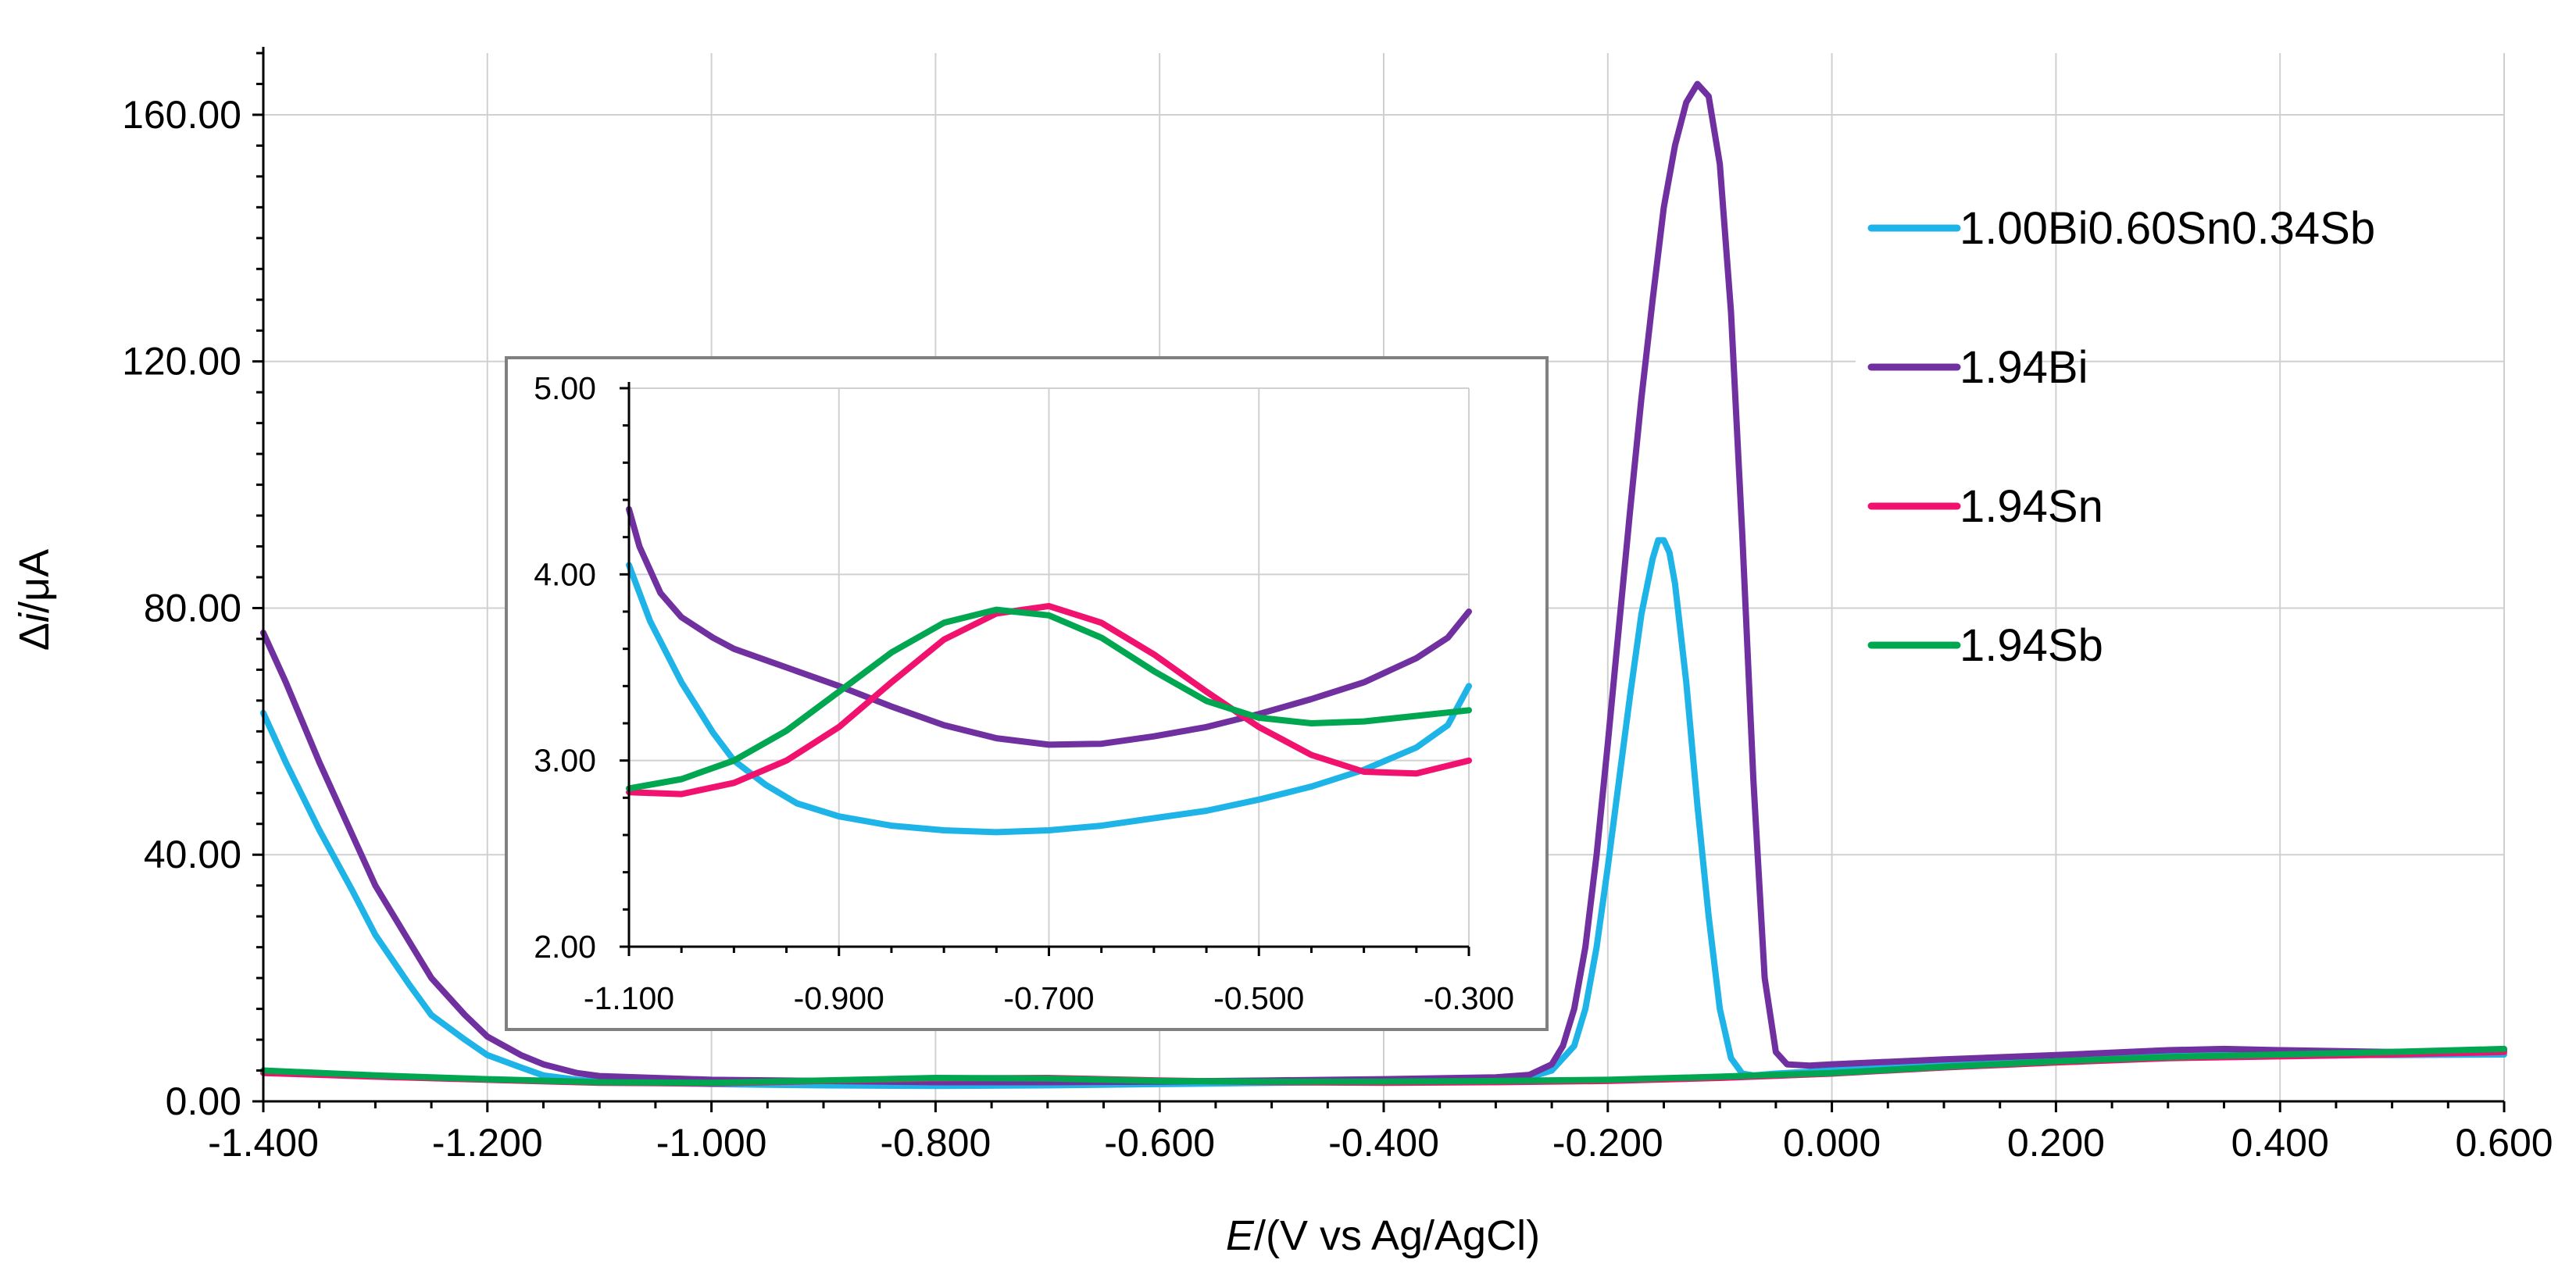 The image size is (2576, 1281). I want to click on main-x-tick-label: -0.400, so click(1384, 1143).